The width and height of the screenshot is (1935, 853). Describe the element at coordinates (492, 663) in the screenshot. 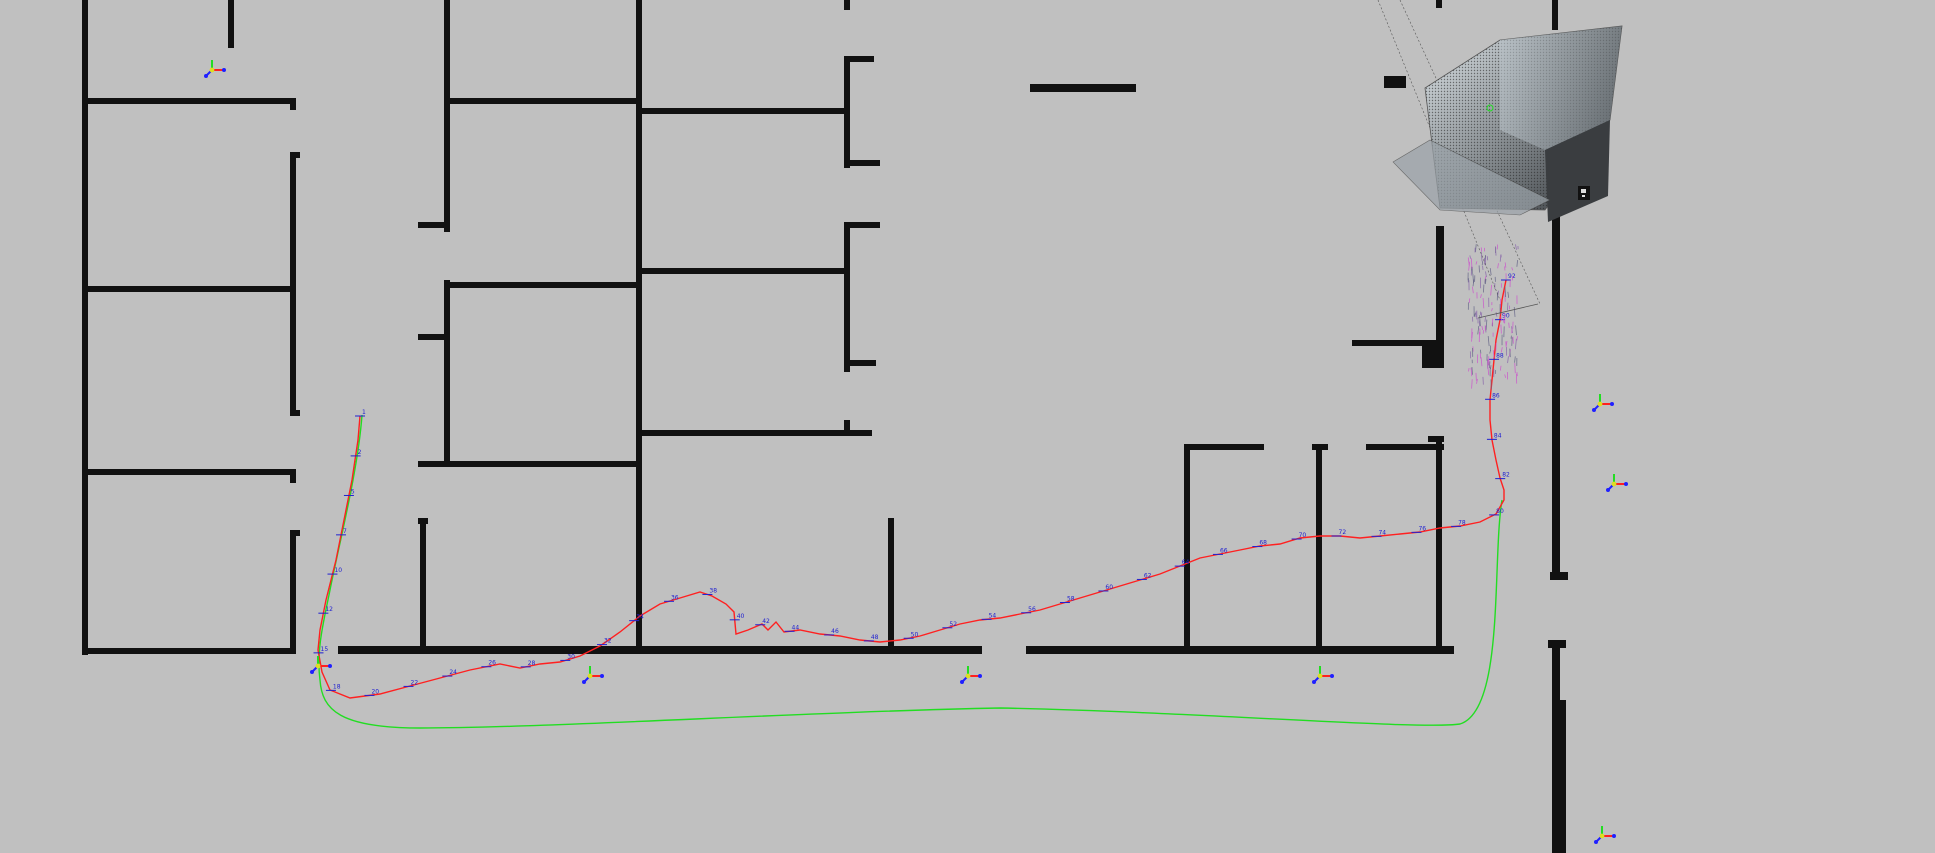

I see `pose-label: 26` at that location.